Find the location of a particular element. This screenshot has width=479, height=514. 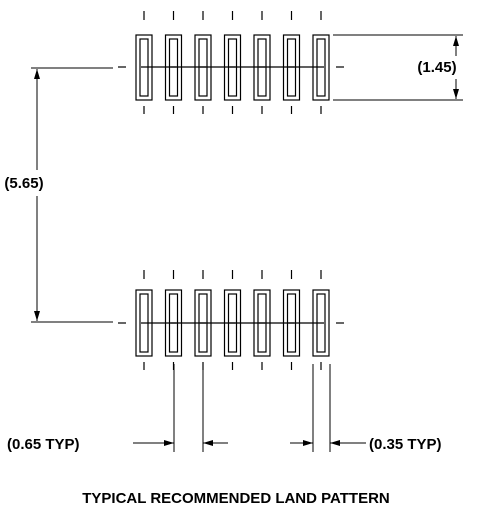

row-spacing-arrow-up is located at coordinates (37, 74).